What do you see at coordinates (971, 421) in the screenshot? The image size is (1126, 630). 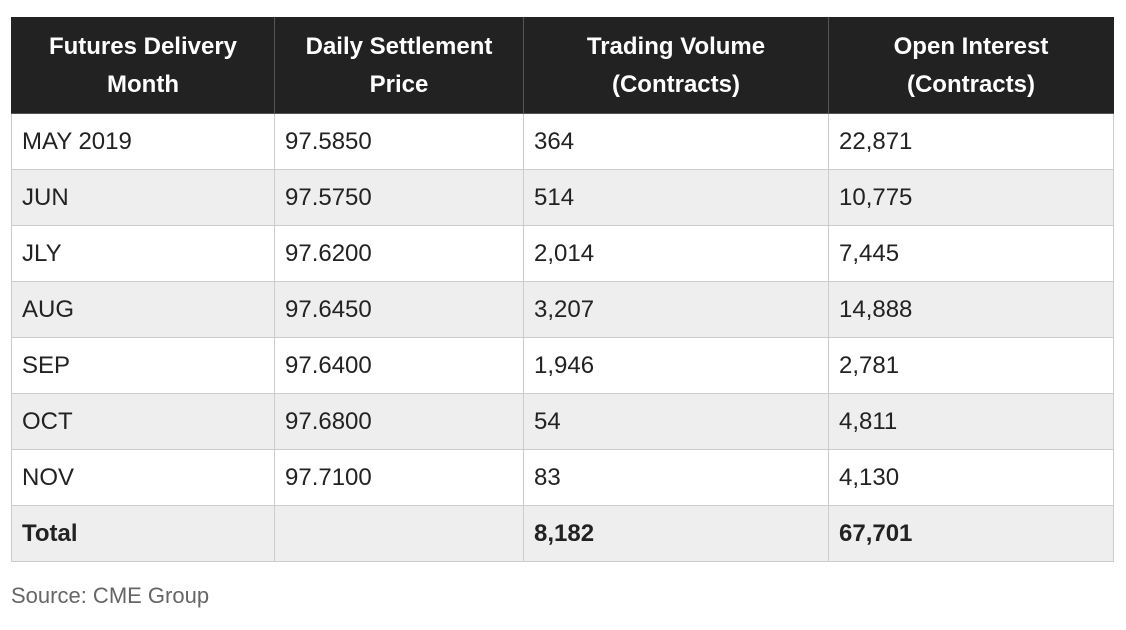 I see `cell-open-interest: 4,811` at bounding box center [971, 421].